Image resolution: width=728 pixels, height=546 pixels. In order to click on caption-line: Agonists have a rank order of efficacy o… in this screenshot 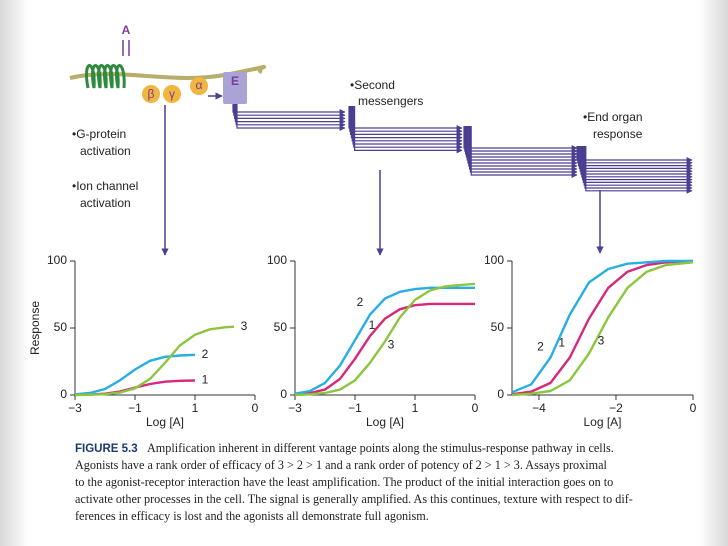, I will do `click(341, 465)`.